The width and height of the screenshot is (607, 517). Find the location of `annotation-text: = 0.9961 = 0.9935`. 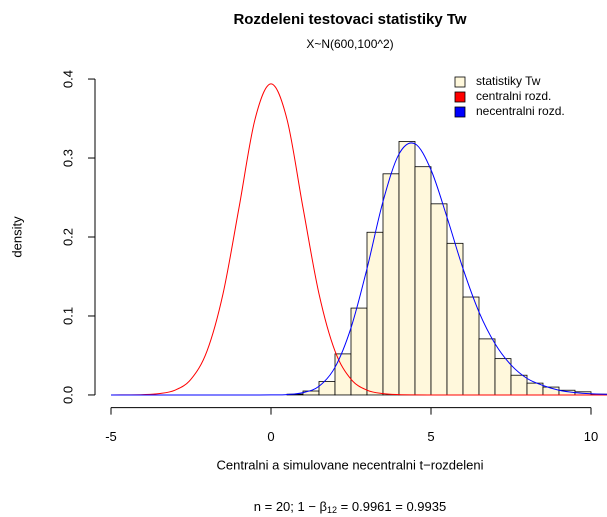

annotation-text: = 0.9961 = 0.9935 is located at coordinates (391, 506).